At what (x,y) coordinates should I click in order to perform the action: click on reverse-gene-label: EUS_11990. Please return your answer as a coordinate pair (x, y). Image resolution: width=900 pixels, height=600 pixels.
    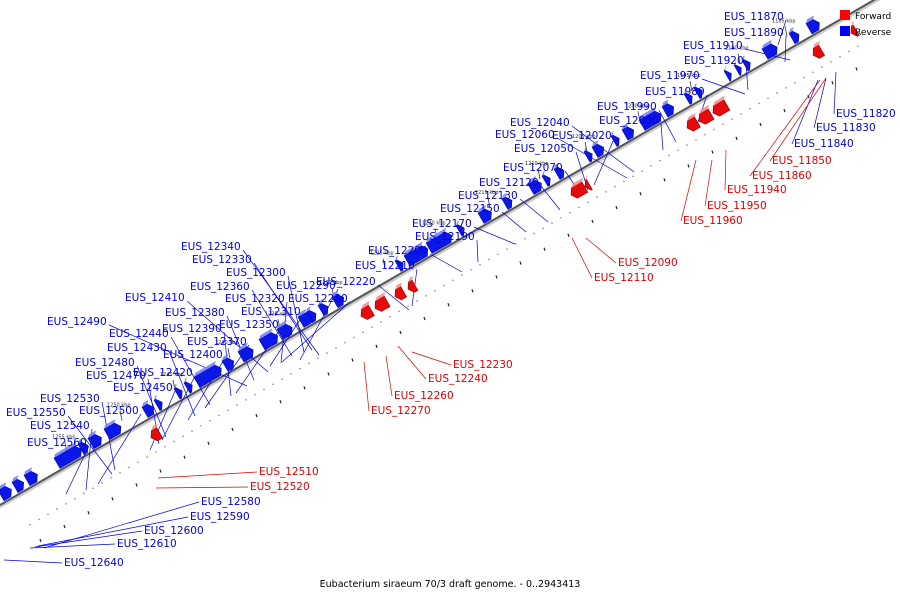
    Looking at the image, I should click on (627, 107).